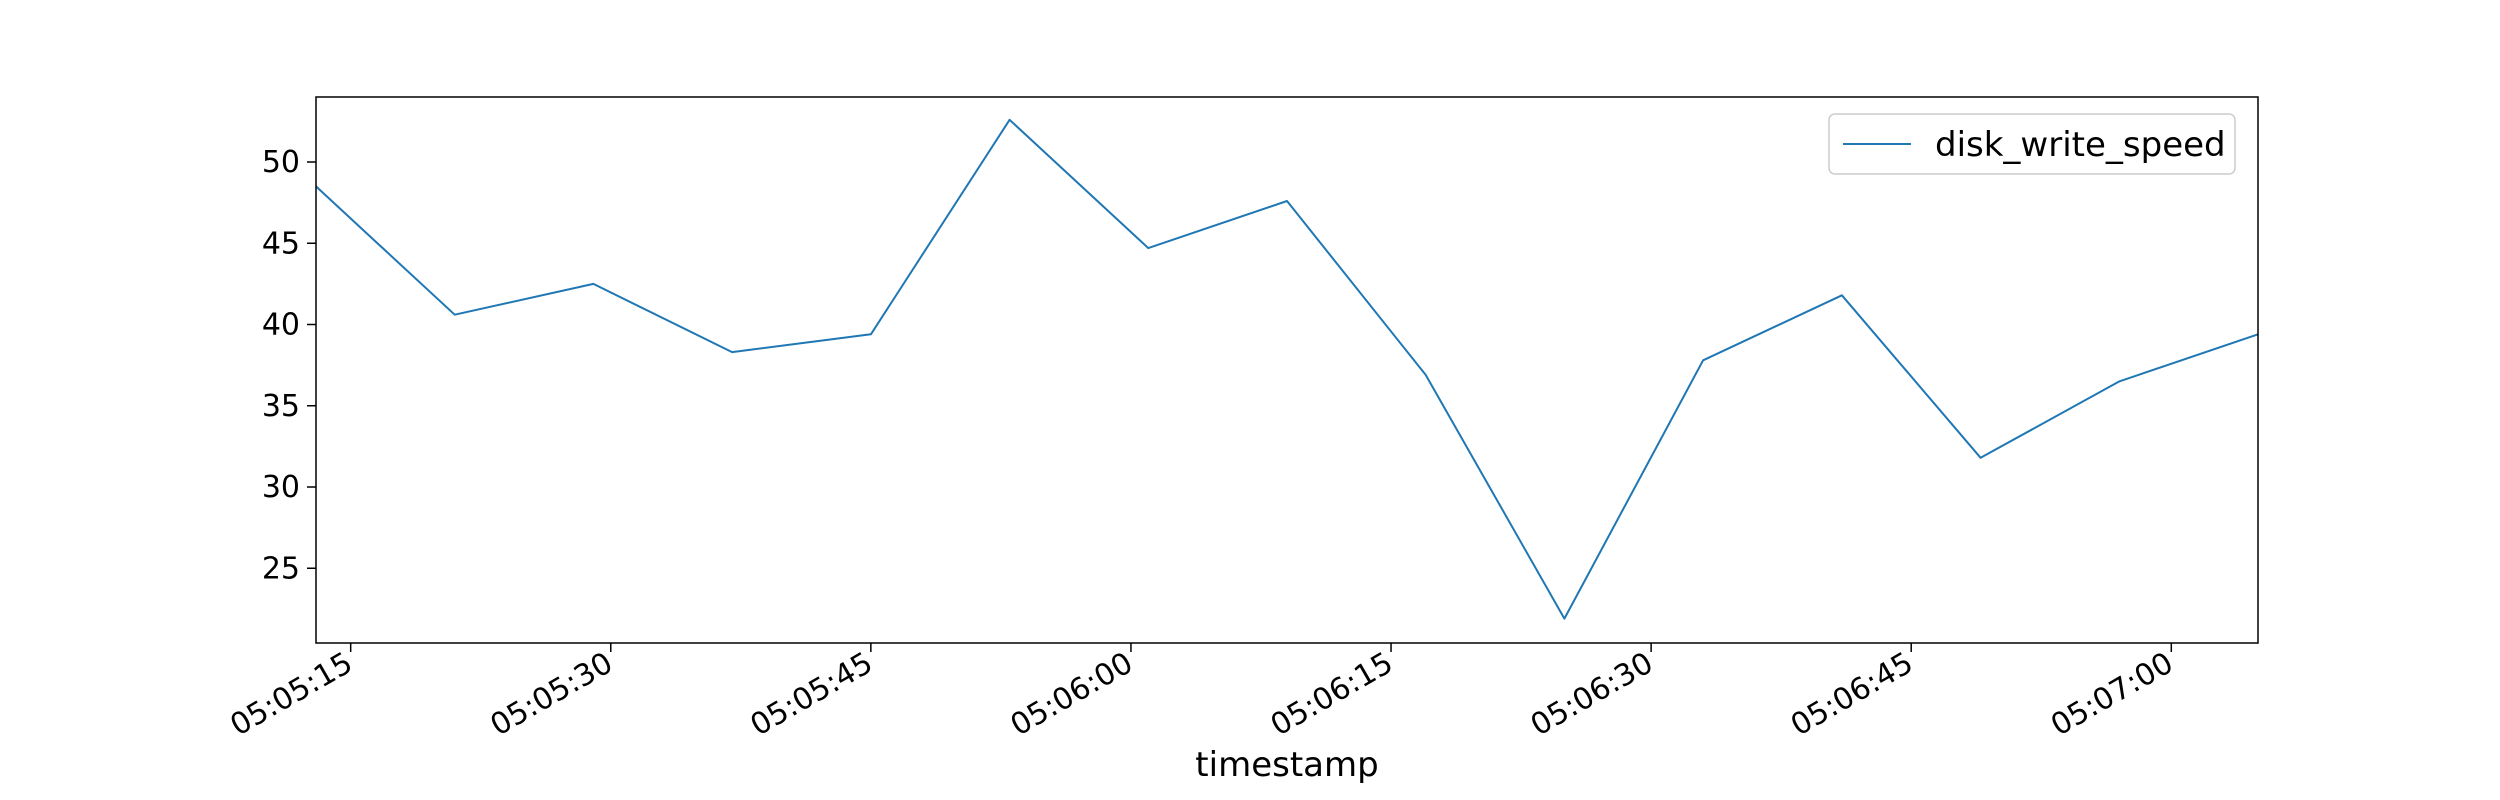  What do you see at coordinates (1332, 695) in the screenshot?
I see `x-tick-label: 05:06:15` at bounding box center [1332, 695].